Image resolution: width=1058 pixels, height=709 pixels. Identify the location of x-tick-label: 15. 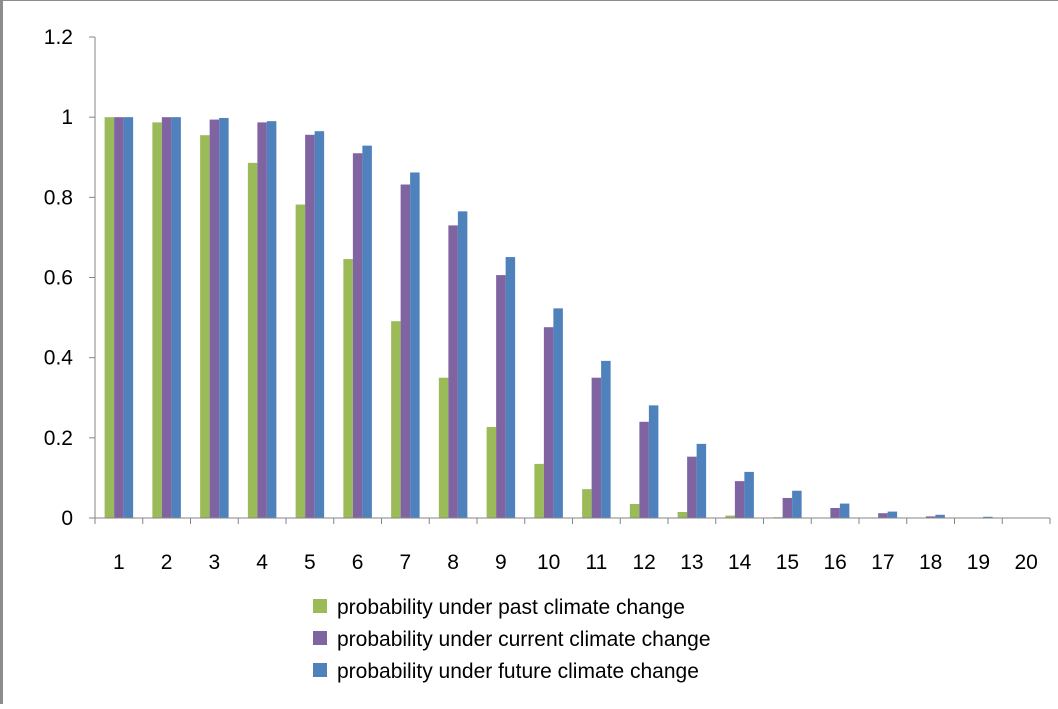
(787, 562).